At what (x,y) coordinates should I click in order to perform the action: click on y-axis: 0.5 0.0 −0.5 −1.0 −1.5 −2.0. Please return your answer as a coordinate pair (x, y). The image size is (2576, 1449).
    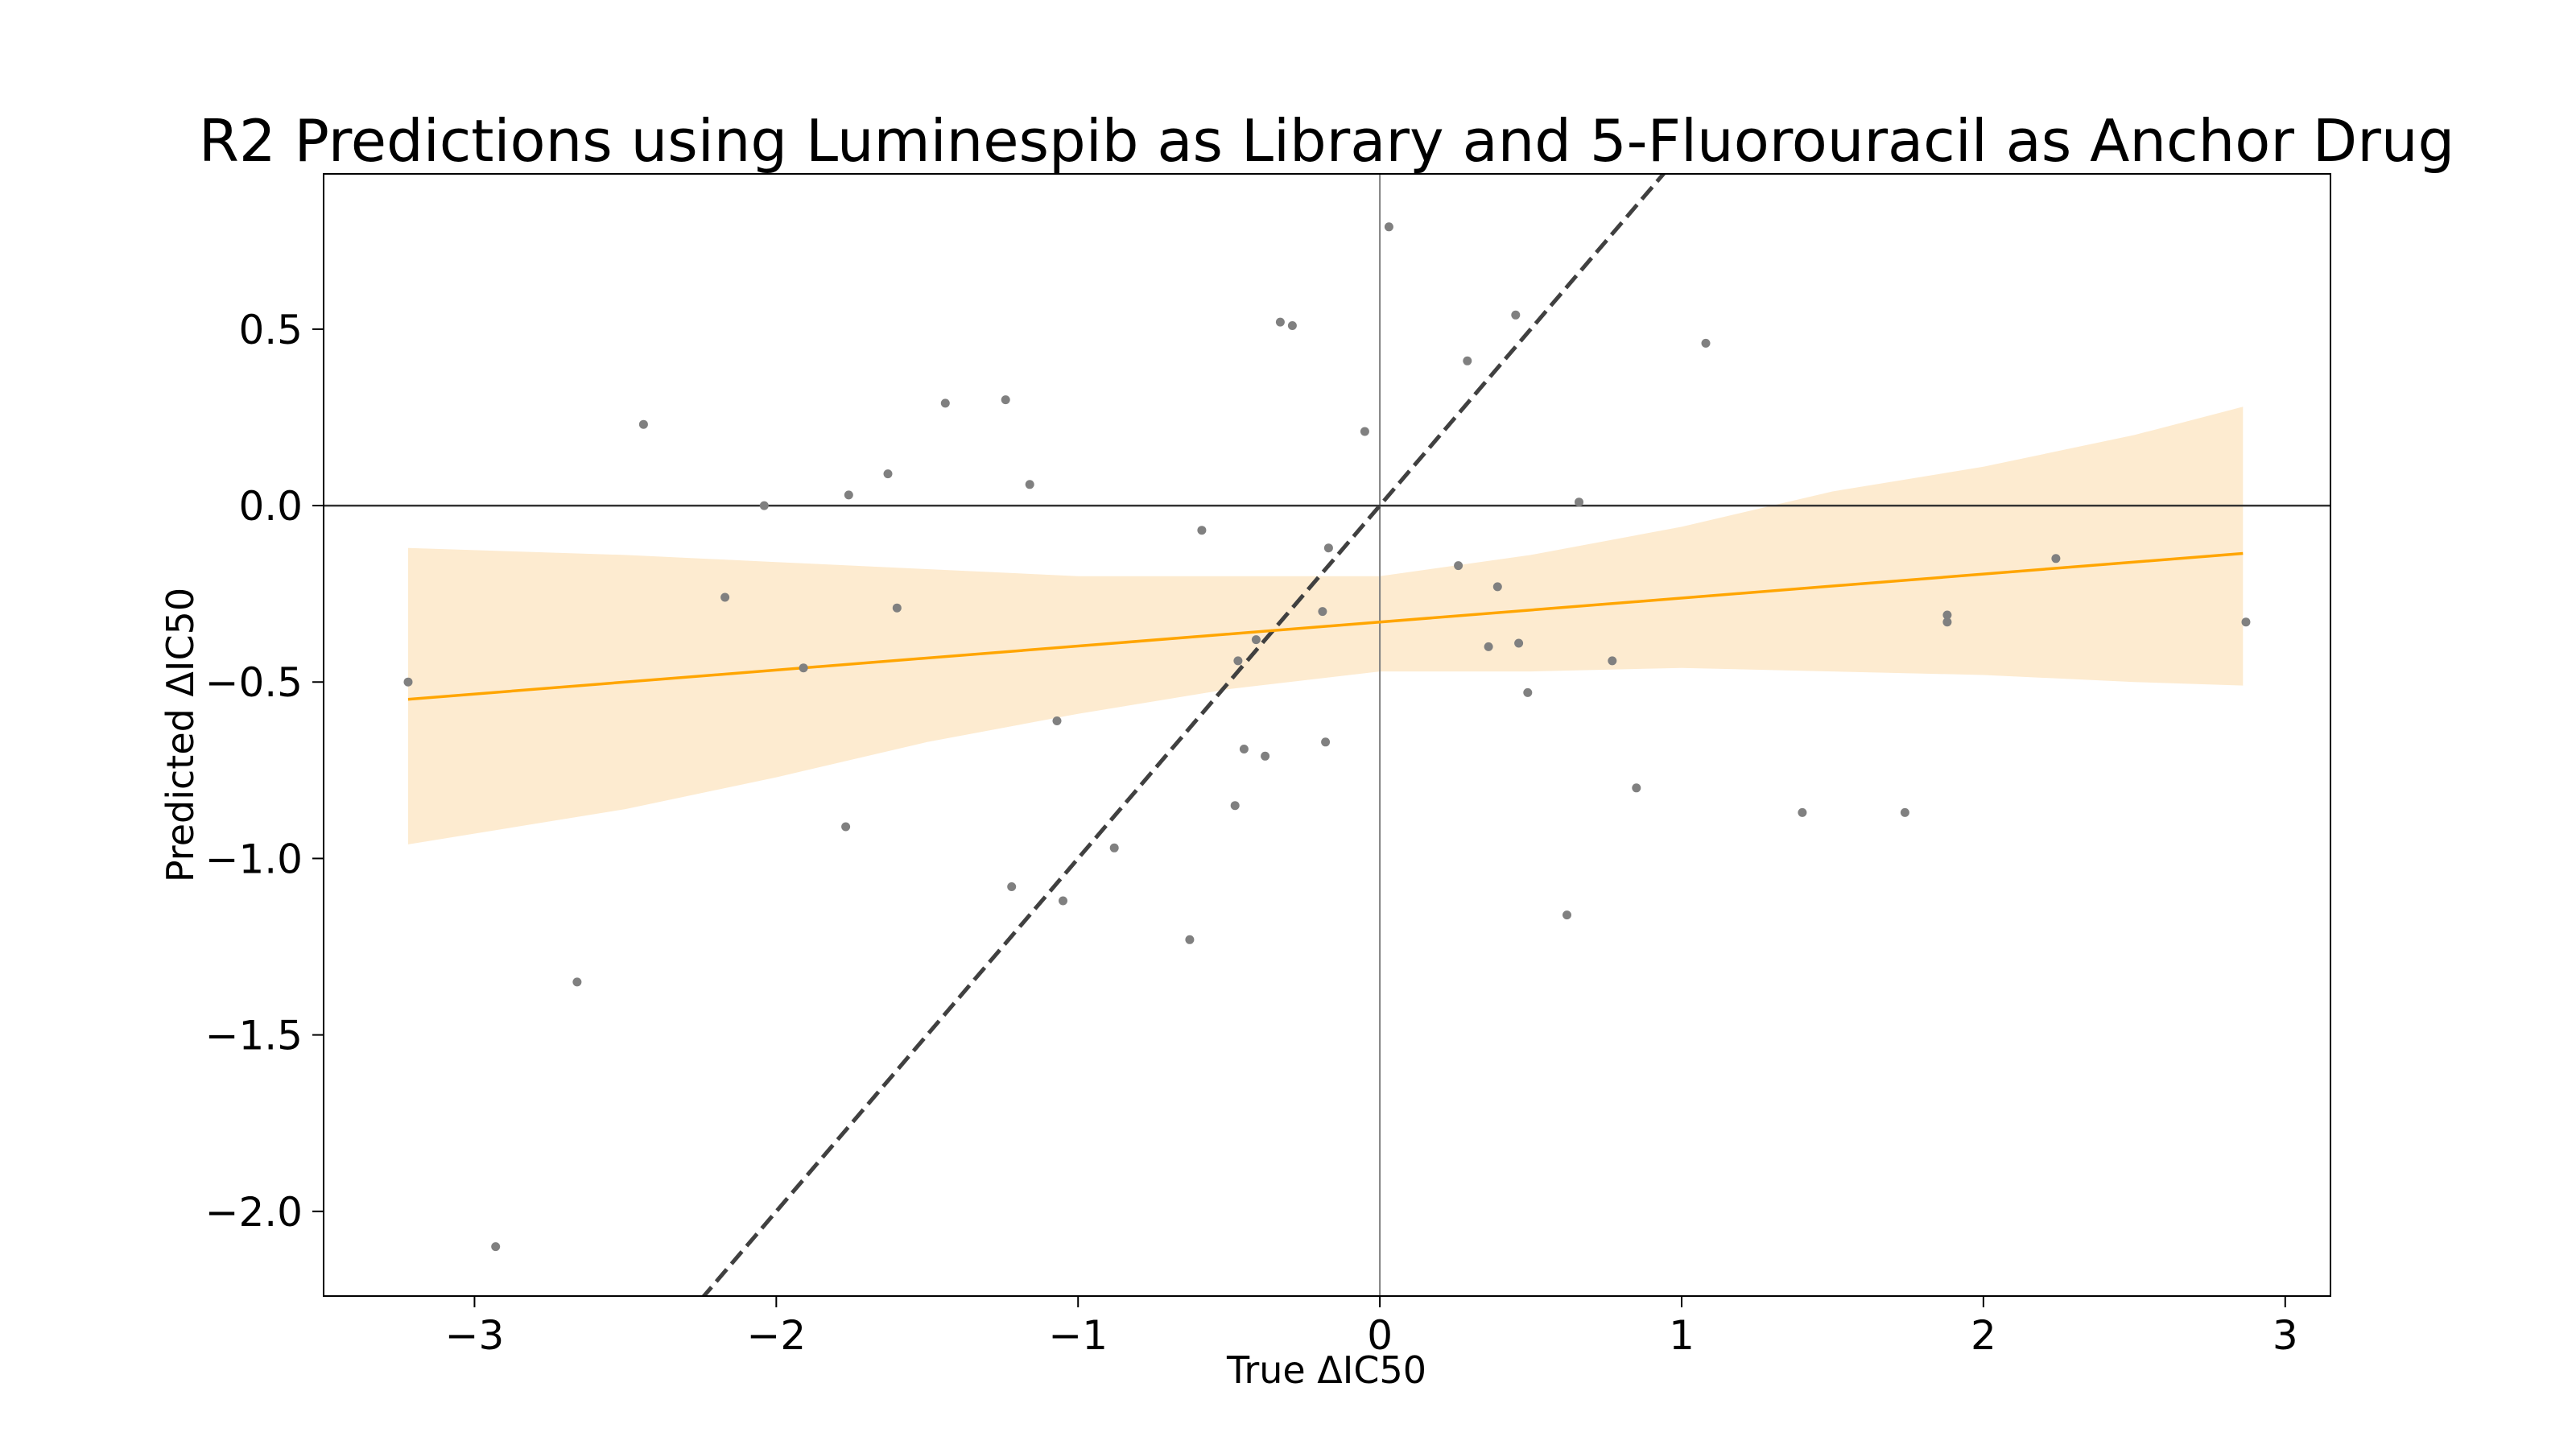
    Looking at the image, I should click on (264, 771).